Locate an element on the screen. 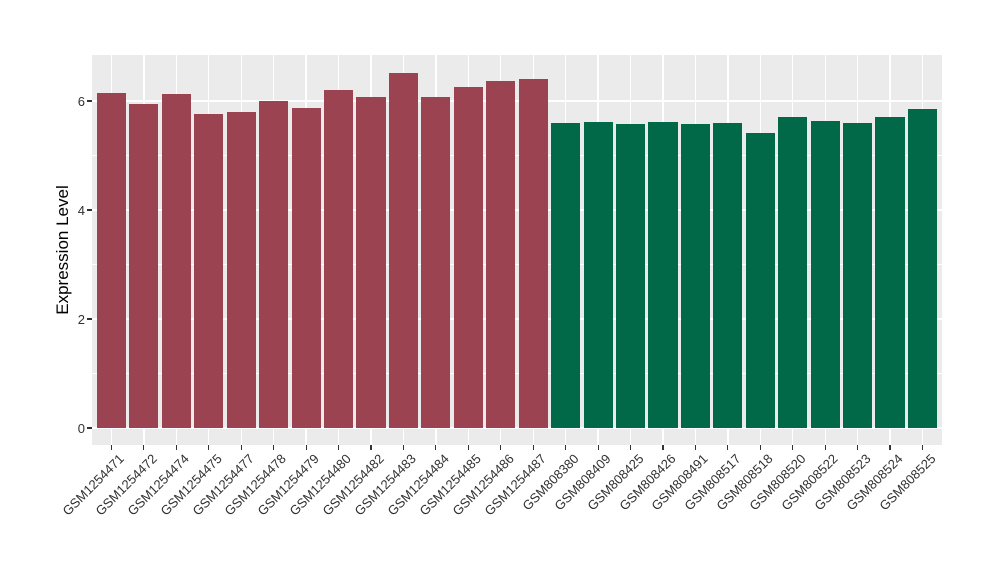 This screenshot has height=580, width=1000. y-axis-tick-label: 4 is located at coordinates (81, 210).